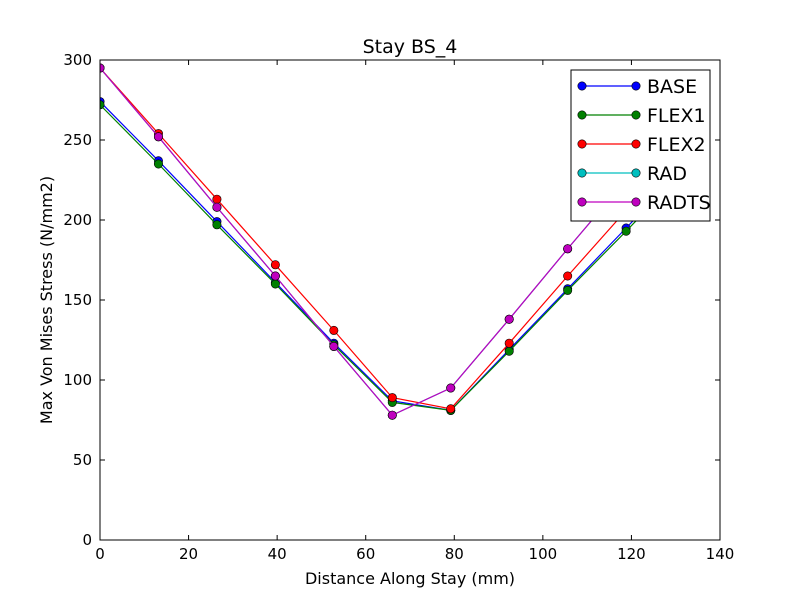  What do you see at coordinates (46, 300) in the screenshot?
I see `y-axis-label: Max Von Mises Stress (N/mm2)` at bounding box center [46, 300].